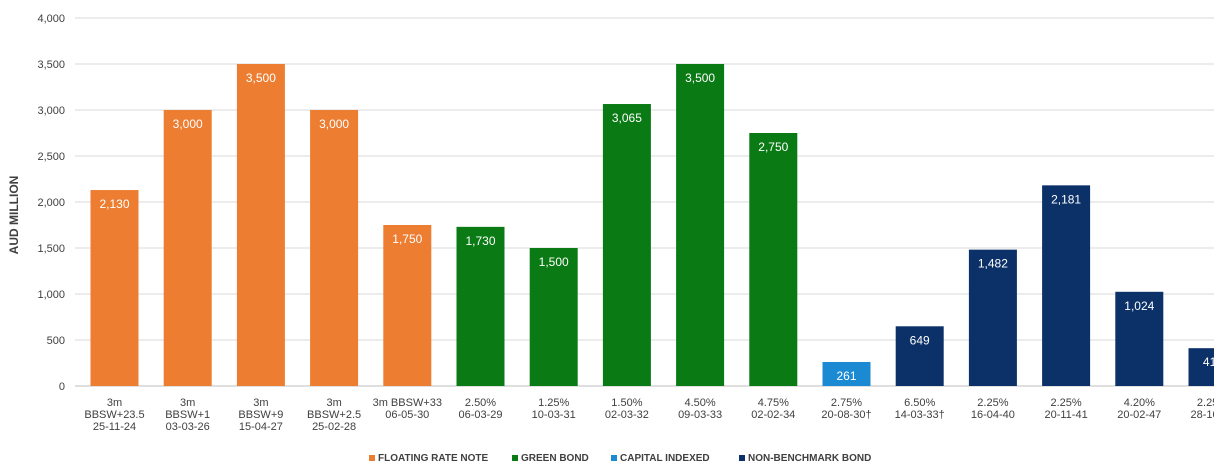  What do you see at coordinates (62, 387) in the screenshot?
I see `y-tick-label: 0` at bounding box center [62, 387].